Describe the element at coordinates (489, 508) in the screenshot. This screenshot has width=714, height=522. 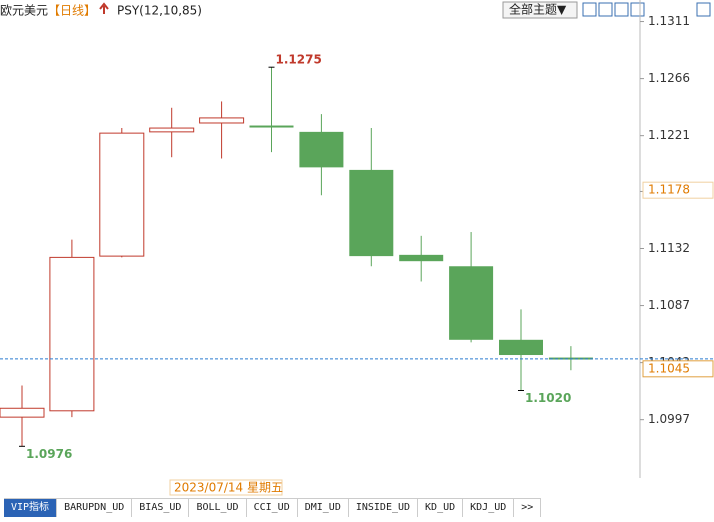
I see `tab: KDJ_UD` at that location.